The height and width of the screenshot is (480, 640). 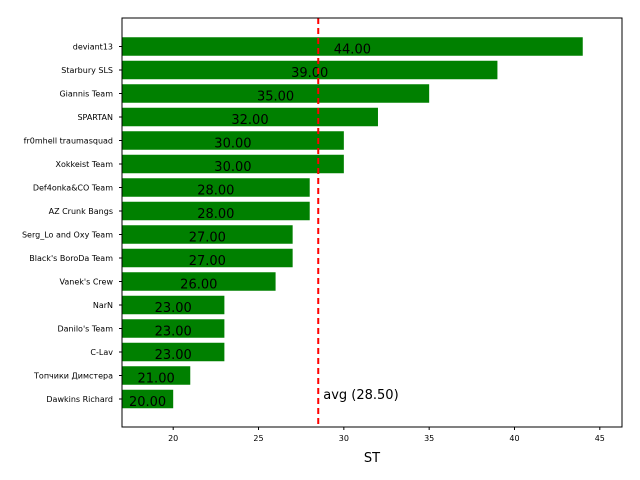 I want to click on category-label: deviant13, so click(x=93, y=47).